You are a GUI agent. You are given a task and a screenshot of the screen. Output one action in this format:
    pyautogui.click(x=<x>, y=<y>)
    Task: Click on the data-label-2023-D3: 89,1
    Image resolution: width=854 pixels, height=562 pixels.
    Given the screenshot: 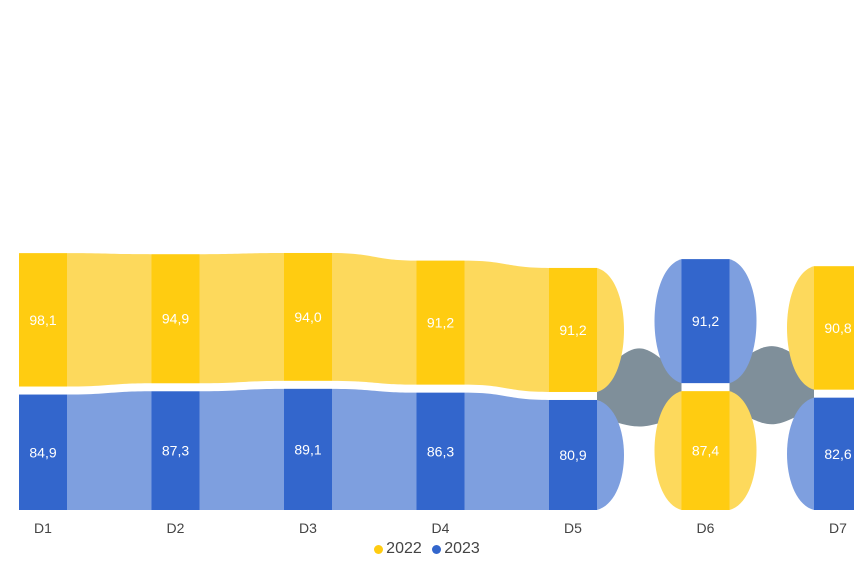 What is the action you would take?
    pyautogui.click(x=307, y=449)
    